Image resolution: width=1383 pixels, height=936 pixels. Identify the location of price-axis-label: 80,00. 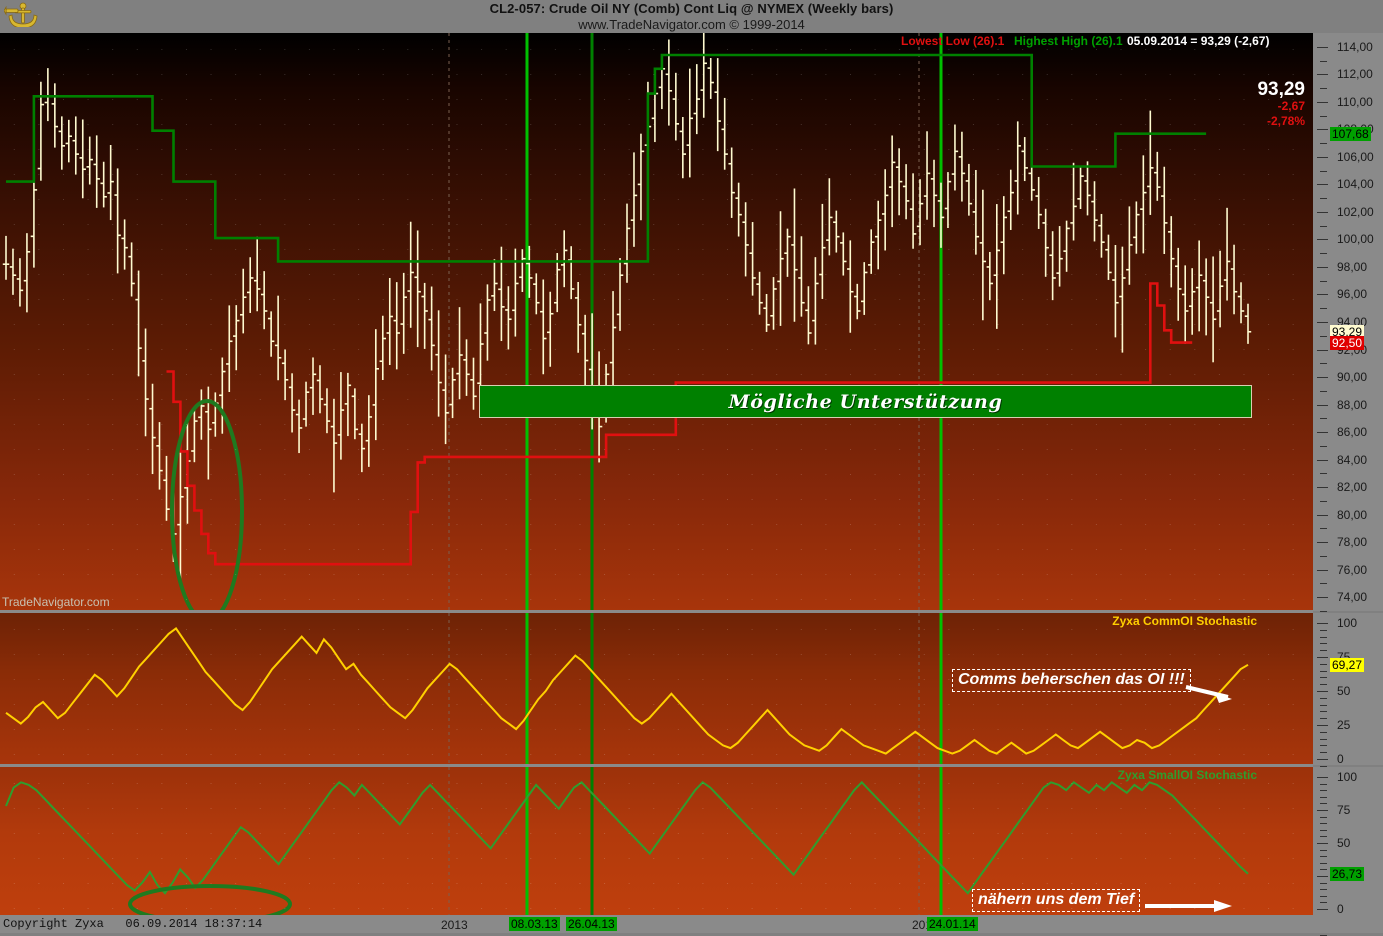
(1352, 514).